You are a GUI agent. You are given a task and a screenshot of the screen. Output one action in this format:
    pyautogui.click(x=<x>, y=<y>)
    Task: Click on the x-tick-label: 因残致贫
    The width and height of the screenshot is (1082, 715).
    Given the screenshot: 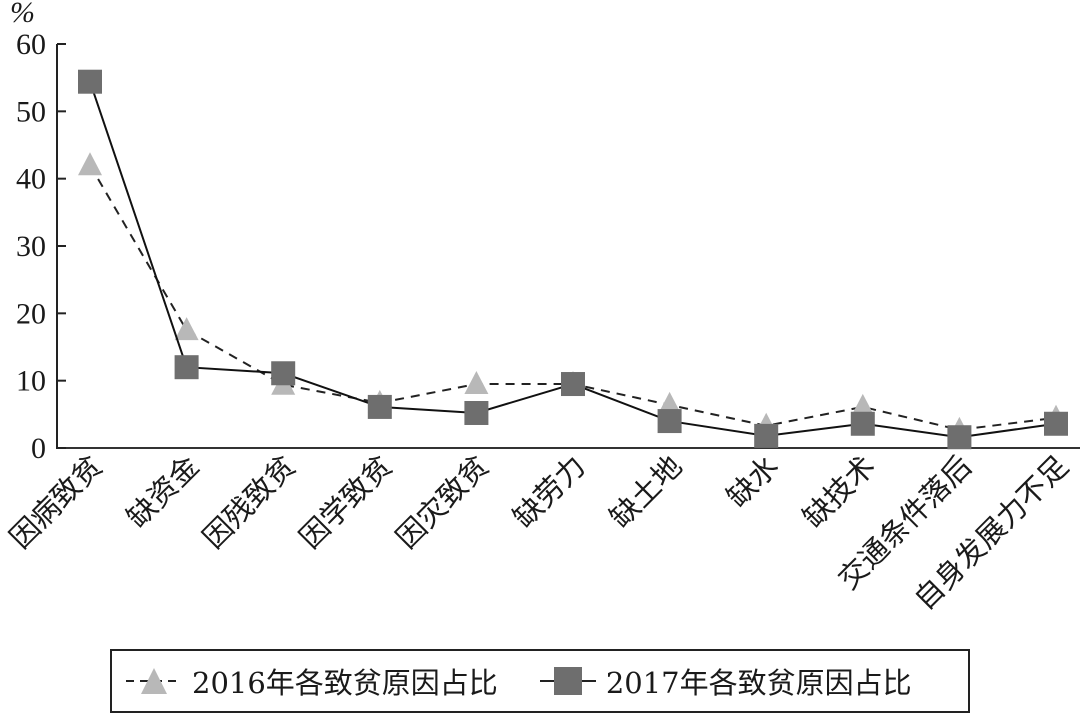 What is the action you would take?
    pyautogui.click(x=249, y=502)
    